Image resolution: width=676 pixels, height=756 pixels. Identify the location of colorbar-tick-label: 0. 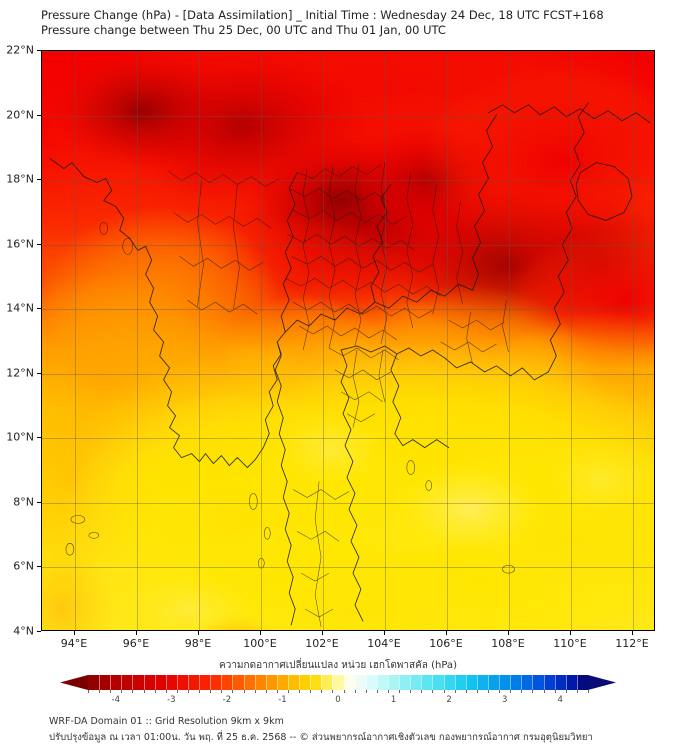
(338, 700).